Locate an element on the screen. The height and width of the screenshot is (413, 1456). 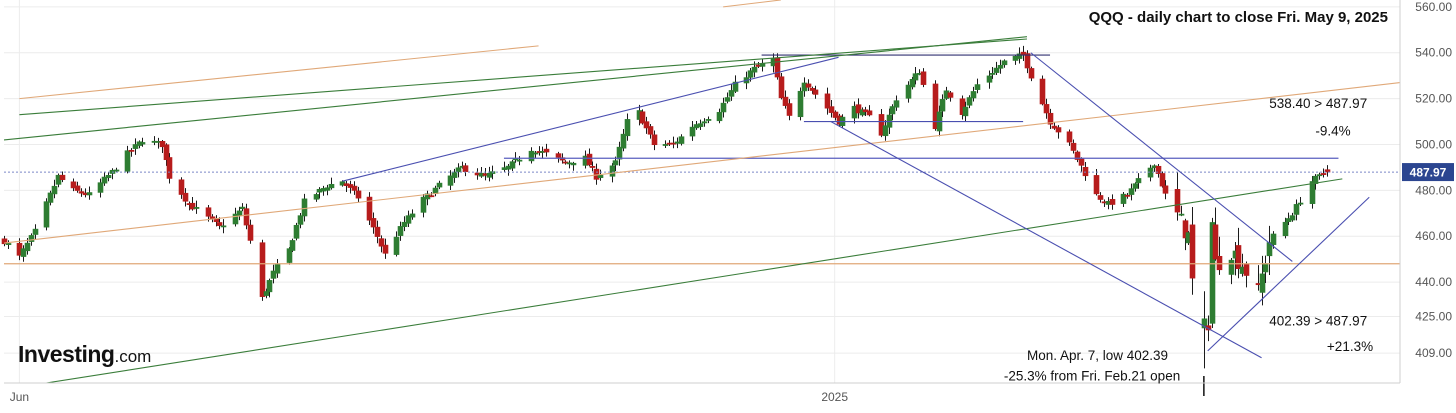
x-tick-label: Jun is located at coordinates (19, 397).